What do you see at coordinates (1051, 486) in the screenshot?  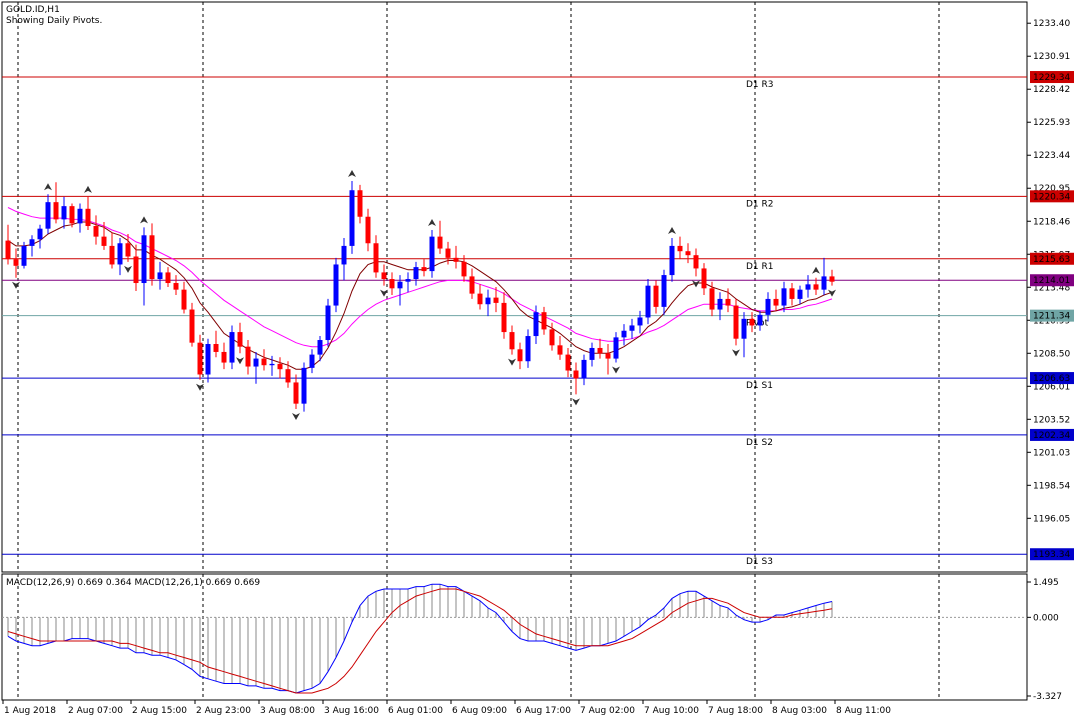 I see `y-tick-label: 1198.54` at bounding box center [1051, 486].